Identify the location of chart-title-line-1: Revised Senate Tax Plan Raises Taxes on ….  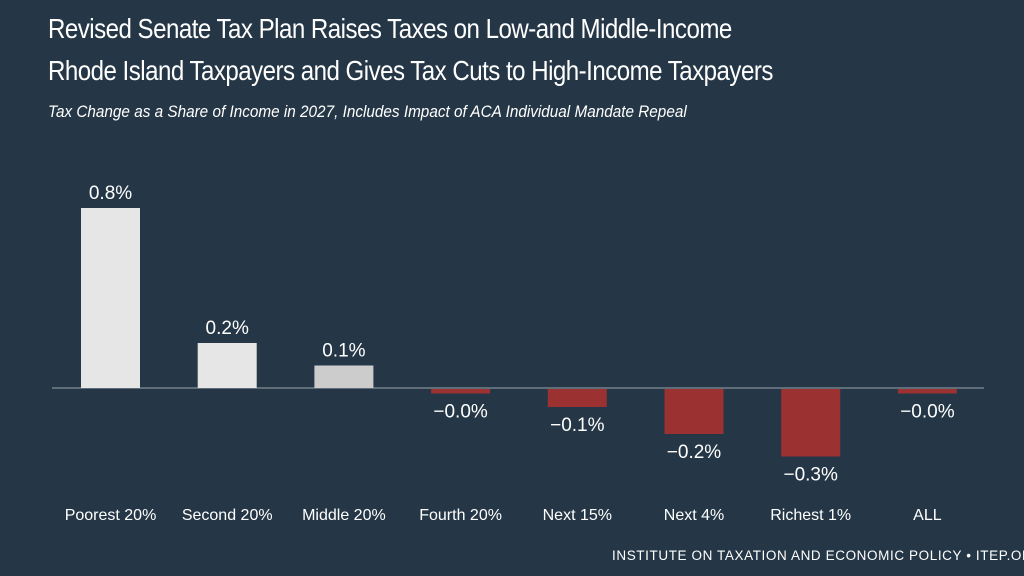
(390, 28).